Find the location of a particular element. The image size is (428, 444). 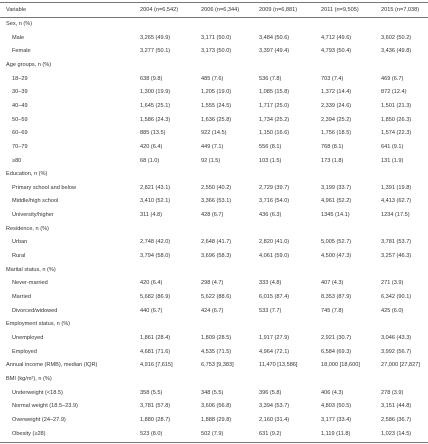

row-label: 40–49 is located at coordinates (20, 105).